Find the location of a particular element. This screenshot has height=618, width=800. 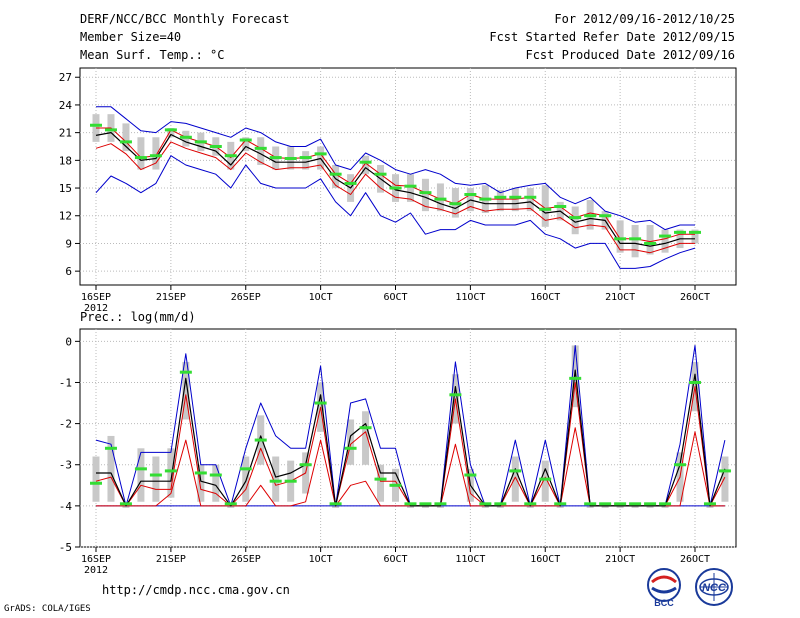

temp-min-line is located at coordinates (395, 212).